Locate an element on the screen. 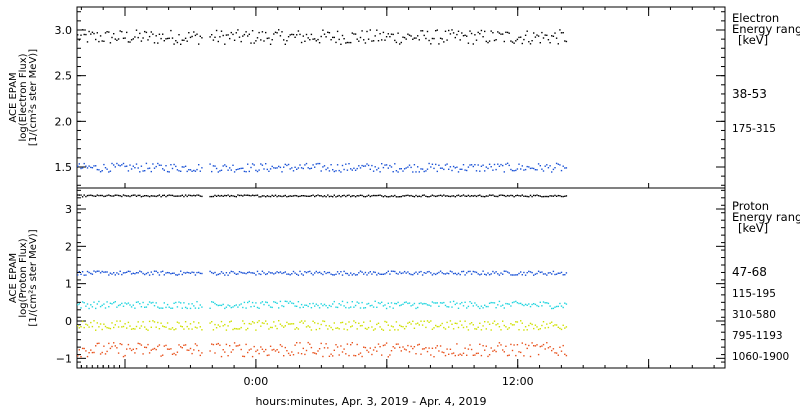  legend-entry: 47-68 is located at coordinates (749, 272).